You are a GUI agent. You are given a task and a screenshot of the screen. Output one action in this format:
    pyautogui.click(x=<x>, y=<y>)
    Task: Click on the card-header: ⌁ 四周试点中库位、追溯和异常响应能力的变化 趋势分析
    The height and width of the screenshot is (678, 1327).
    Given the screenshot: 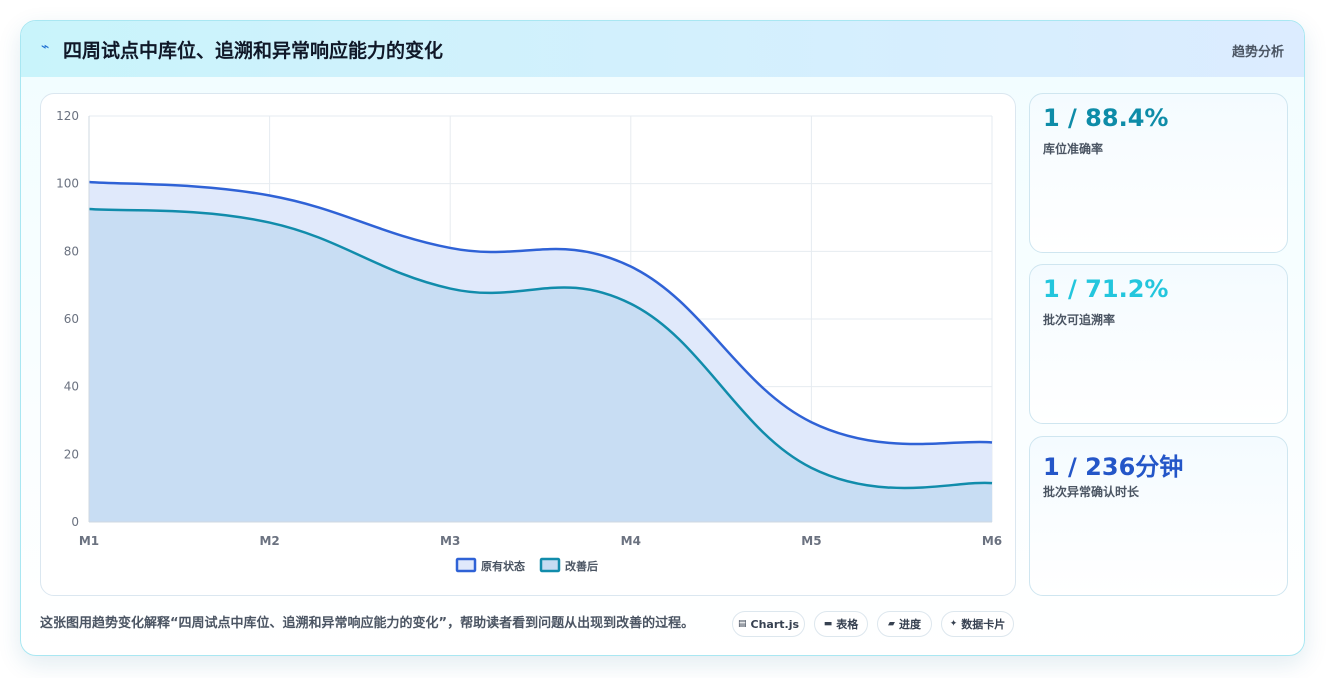 What is the action you would take?
    pyautogui.click(x=662, y=49)
    